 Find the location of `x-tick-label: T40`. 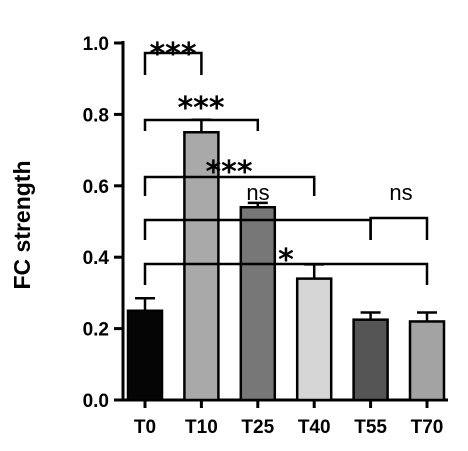

x-tick-label: T40 is located at coordinates (314, 427).